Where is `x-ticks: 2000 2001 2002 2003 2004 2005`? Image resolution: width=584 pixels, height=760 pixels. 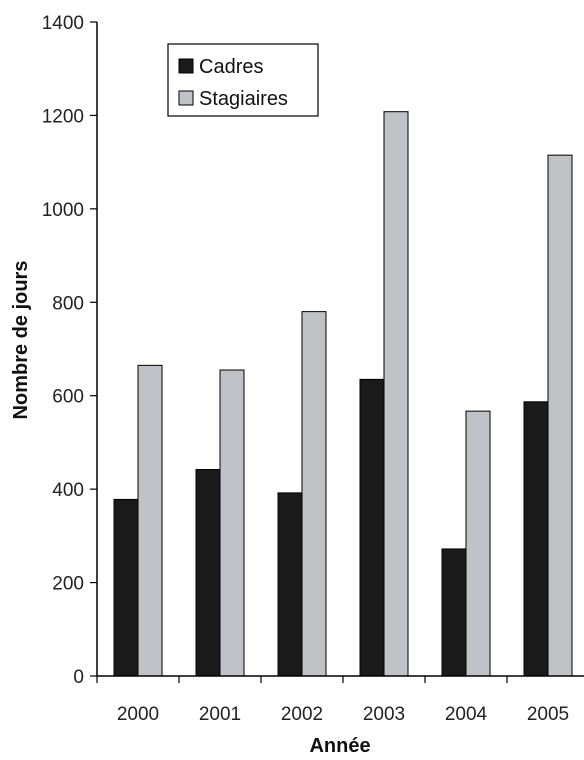
x-ticks: 2000 2001 2002 2003 2004 2005 is located at coordinates (332, 700).